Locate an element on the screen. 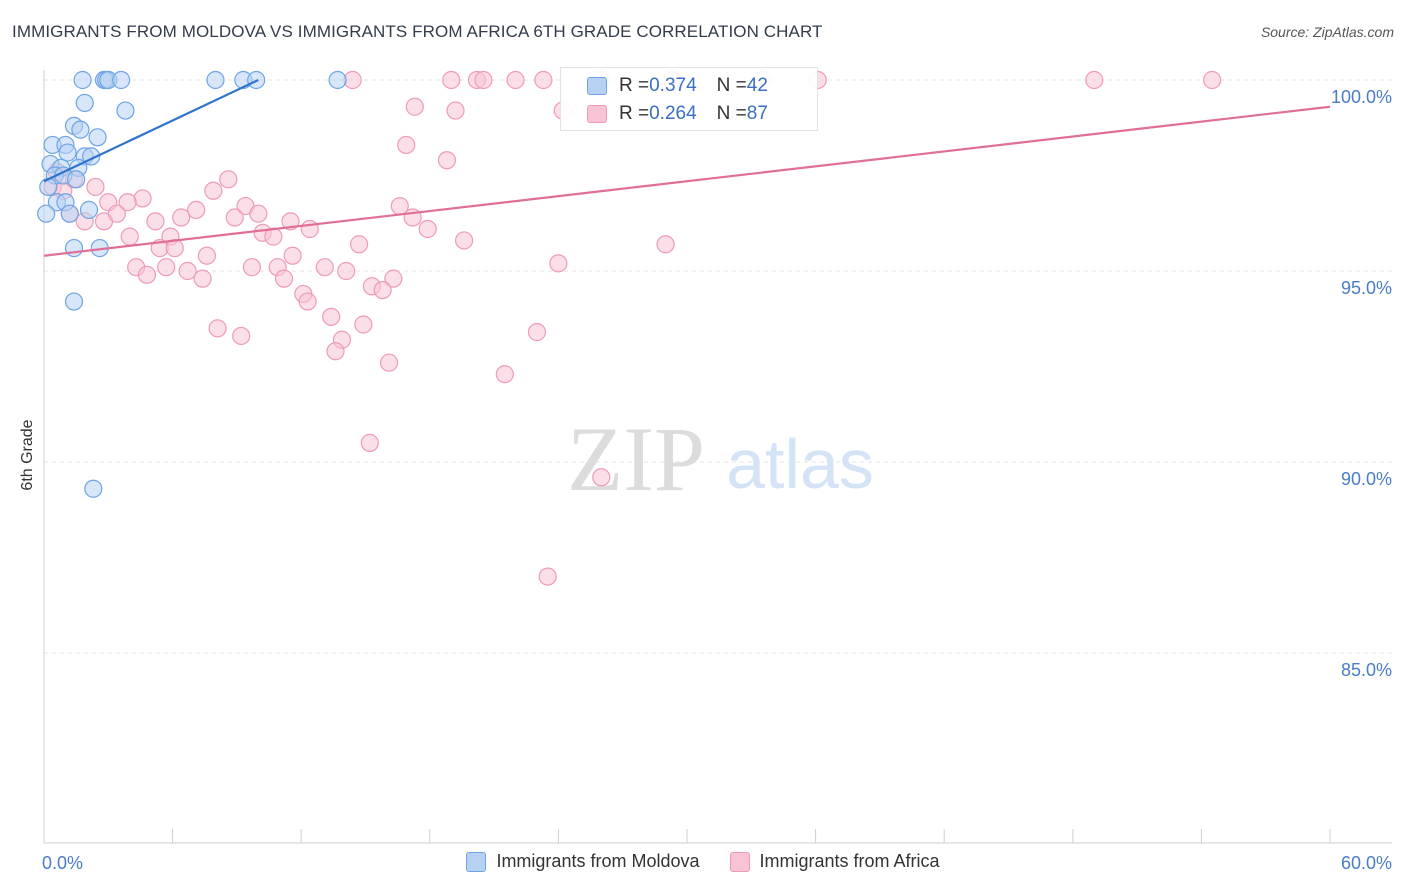  legend-item-moldova: Immigrants from Moldova is located at coordinates (583, 861).